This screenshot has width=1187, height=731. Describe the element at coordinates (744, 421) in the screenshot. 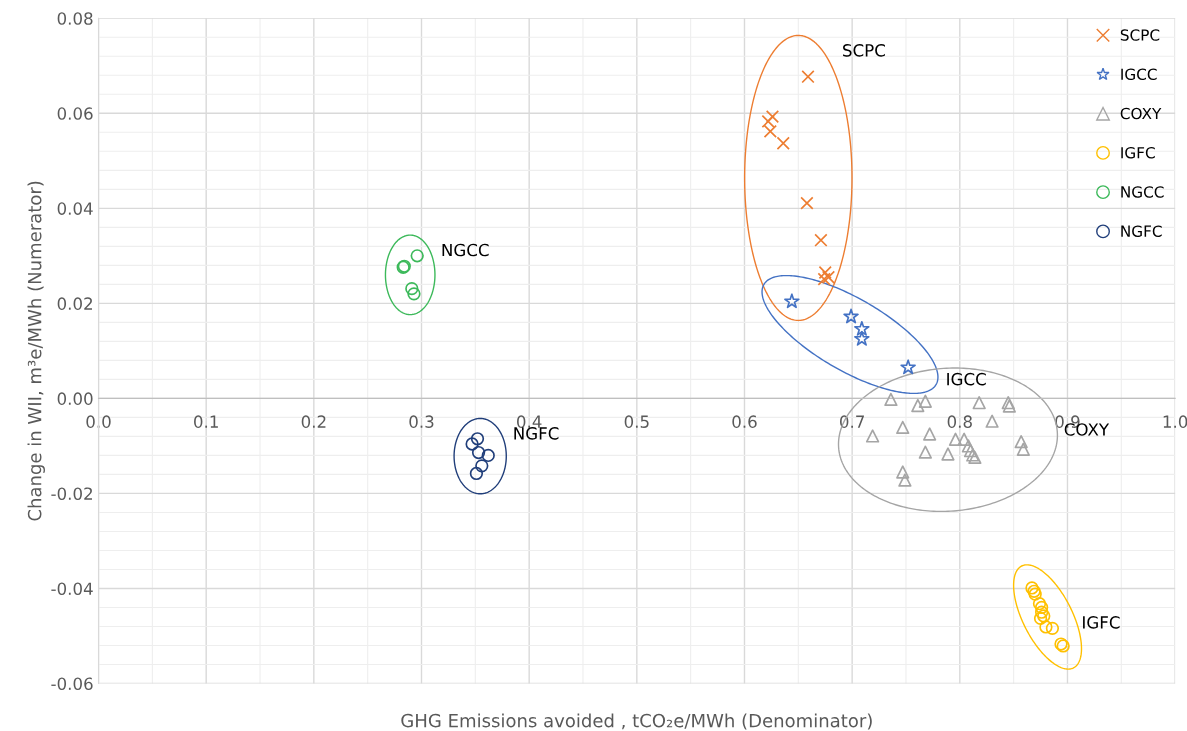

I see `x-tick-label: 0.6` at that location.